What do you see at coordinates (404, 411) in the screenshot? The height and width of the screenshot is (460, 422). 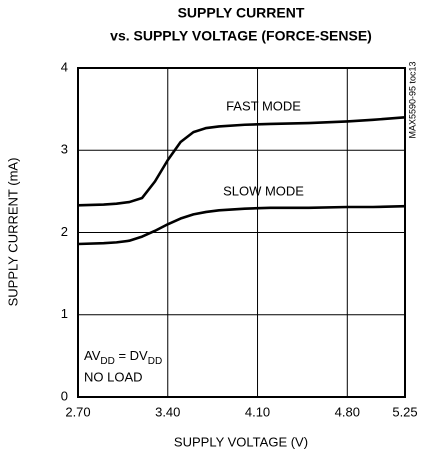 I see `x-tick-label: 5.25` at bounding box center [404, 411].